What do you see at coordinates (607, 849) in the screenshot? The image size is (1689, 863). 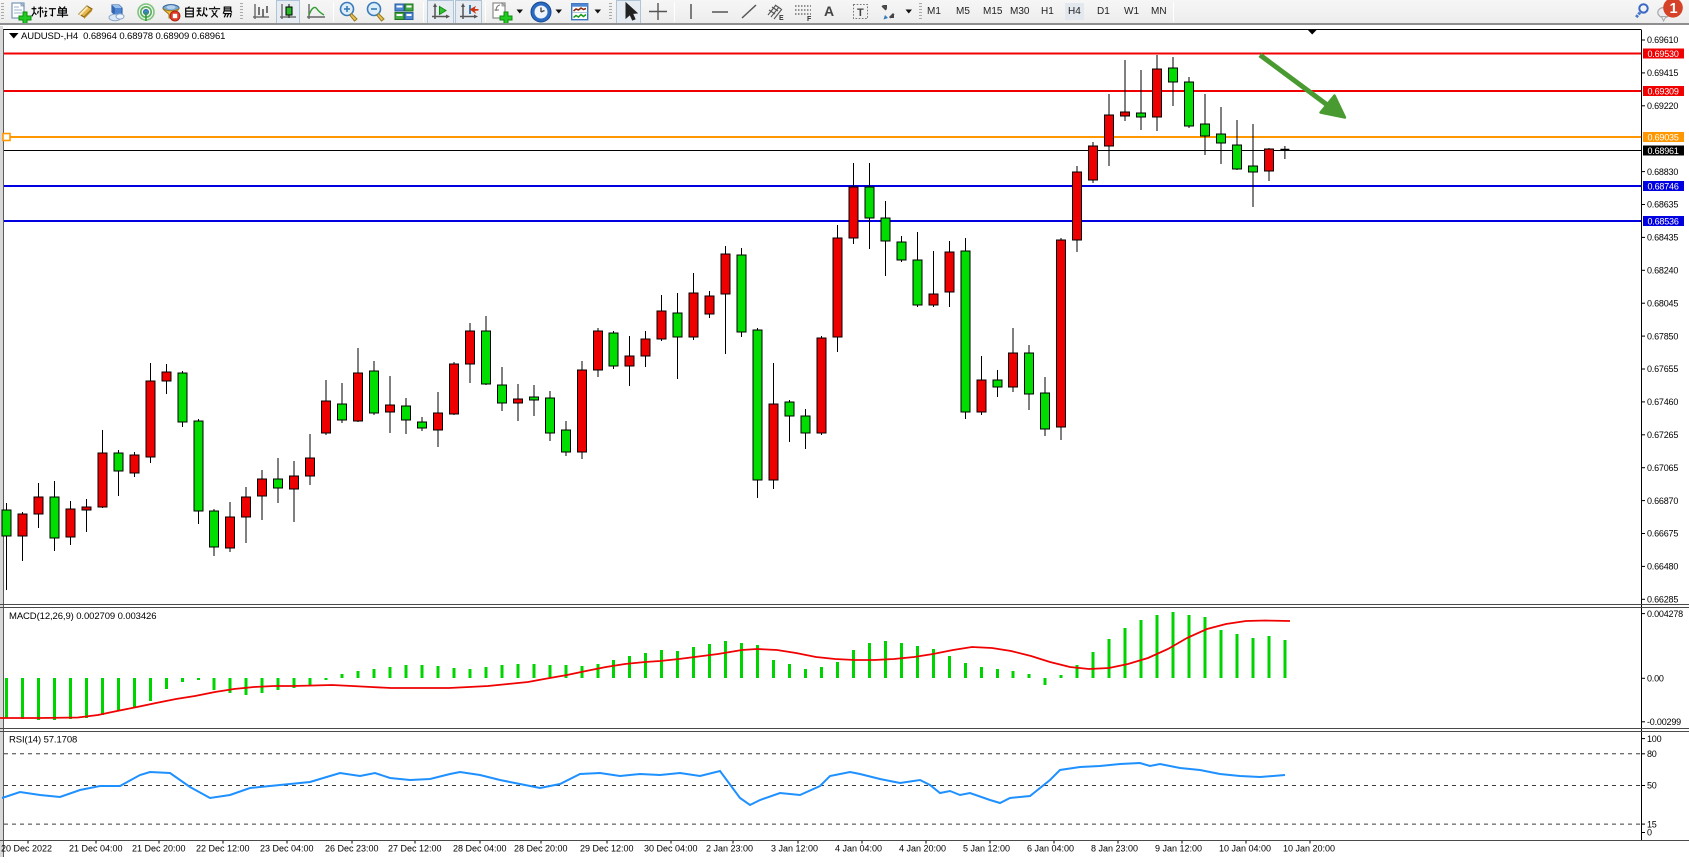 I see `svg-text: 29 Dec 12:00` at bounding box center [607, 849].